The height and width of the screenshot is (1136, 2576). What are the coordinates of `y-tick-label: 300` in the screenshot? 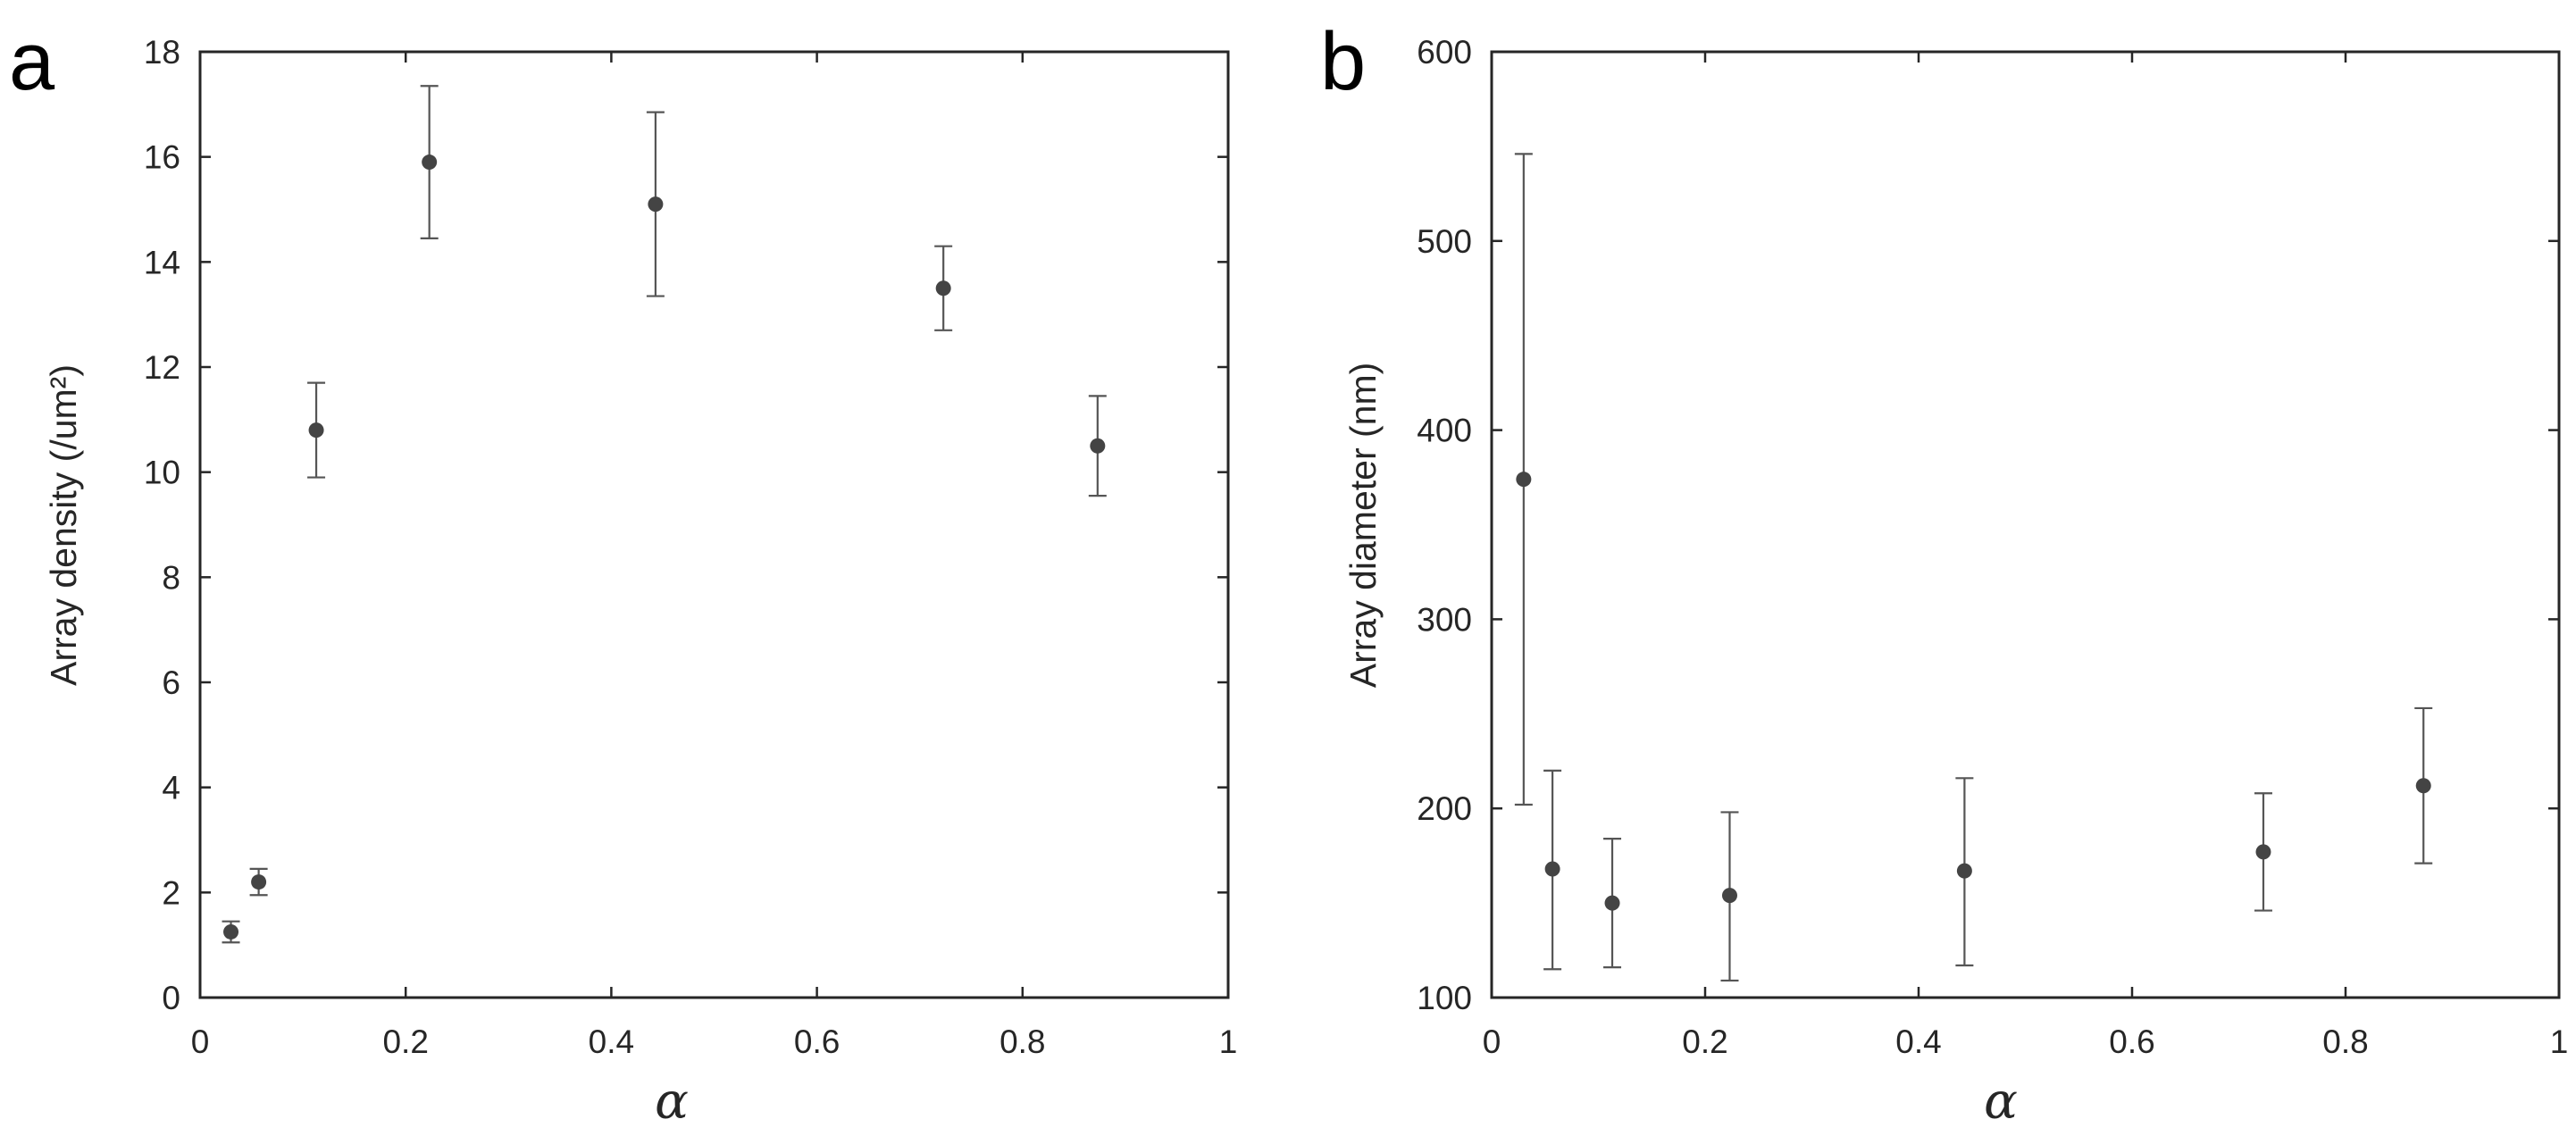 It's located at (1445, 620).